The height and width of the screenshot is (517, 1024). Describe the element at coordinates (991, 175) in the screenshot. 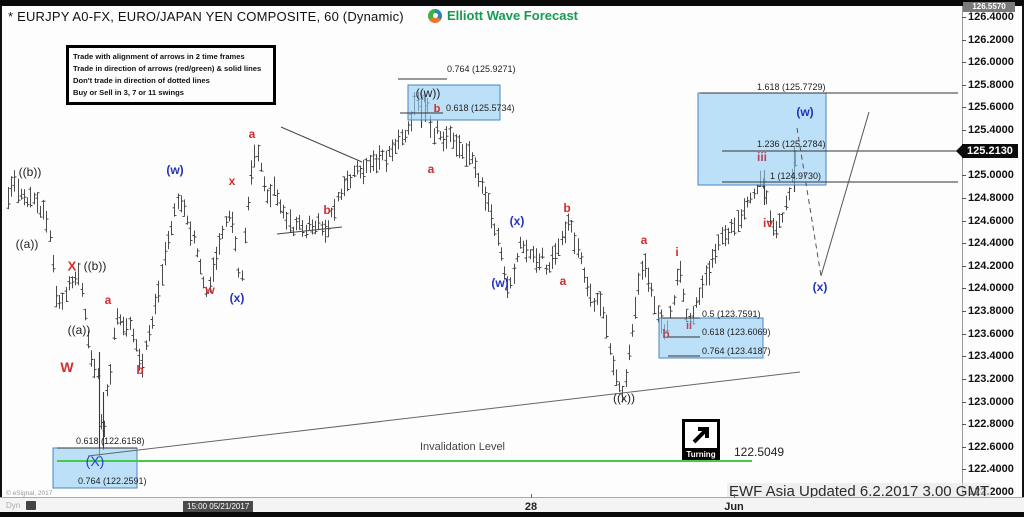

I see `price-axis-label: 125.0000` at that location.